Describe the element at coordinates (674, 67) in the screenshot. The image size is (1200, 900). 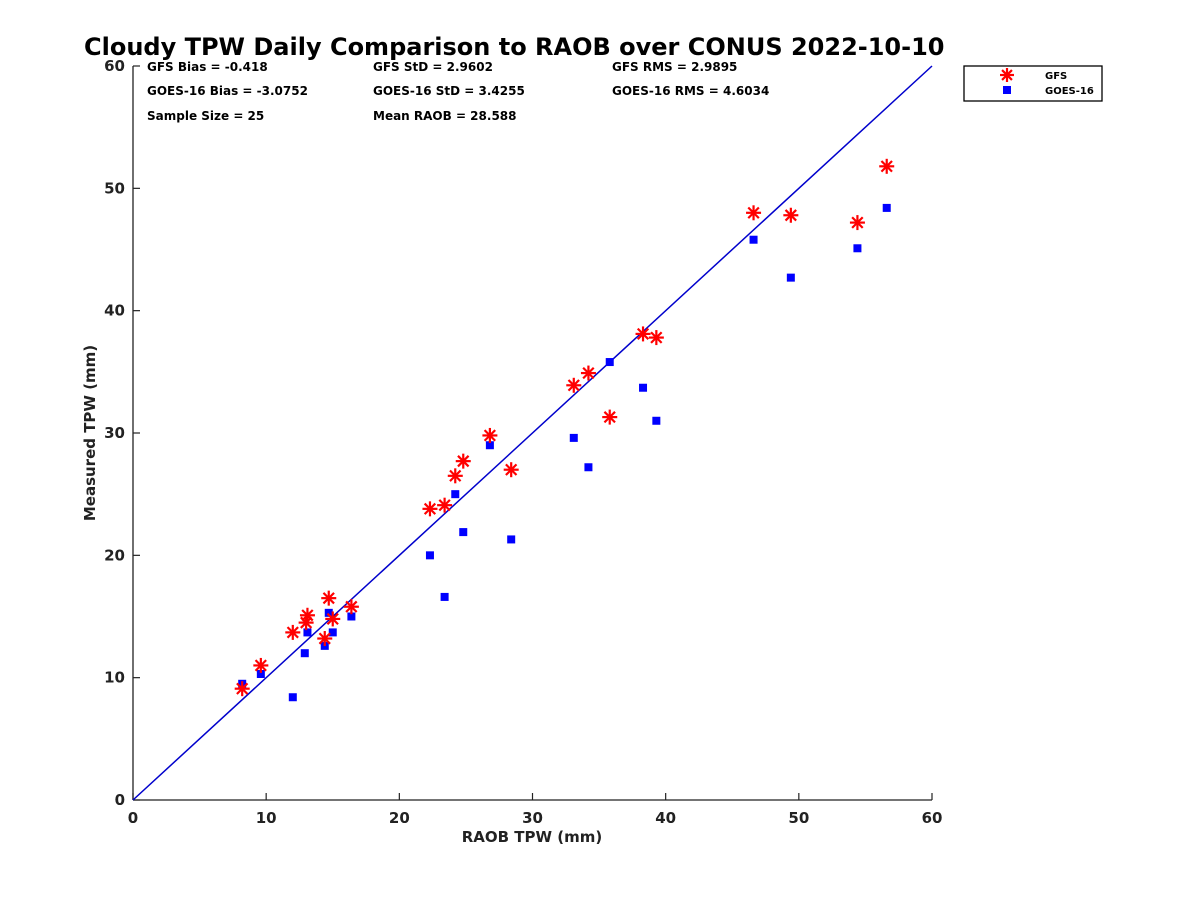
I see `stat-gfs-rms: GFS RMS = 2.9895` at that location.